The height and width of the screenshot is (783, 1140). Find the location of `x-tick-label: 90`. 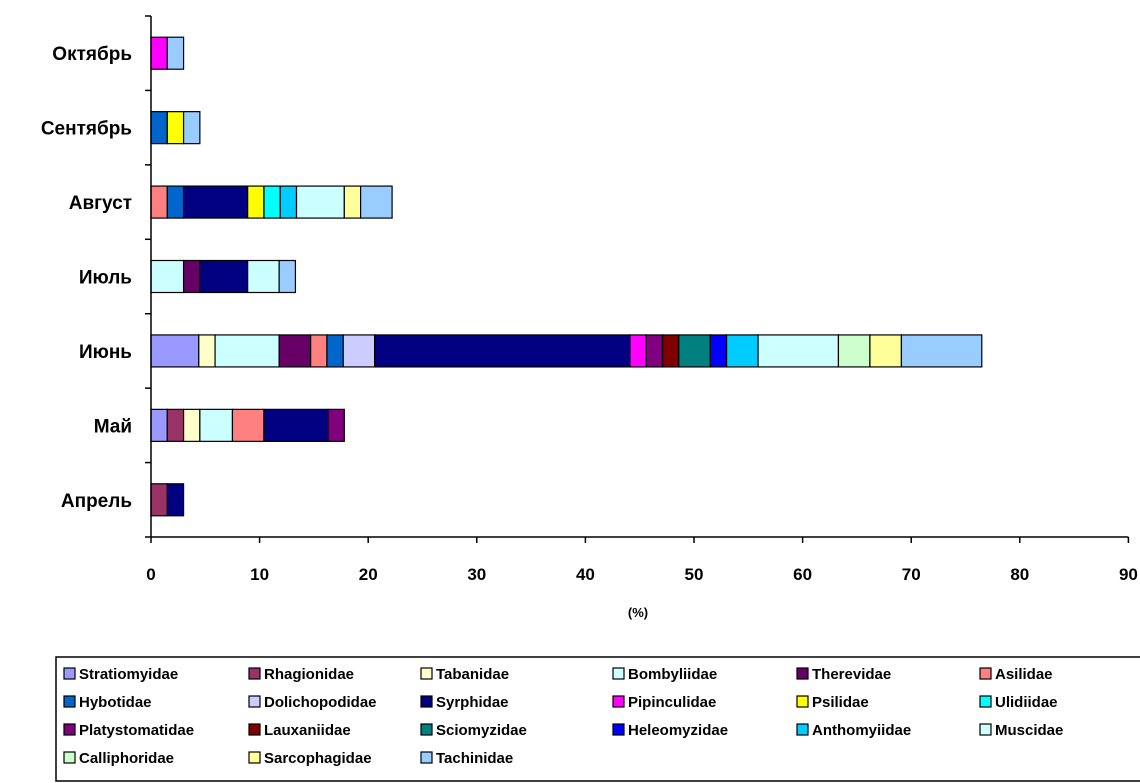

x-tick-label: 90 is located at coordinates (1128, 574).